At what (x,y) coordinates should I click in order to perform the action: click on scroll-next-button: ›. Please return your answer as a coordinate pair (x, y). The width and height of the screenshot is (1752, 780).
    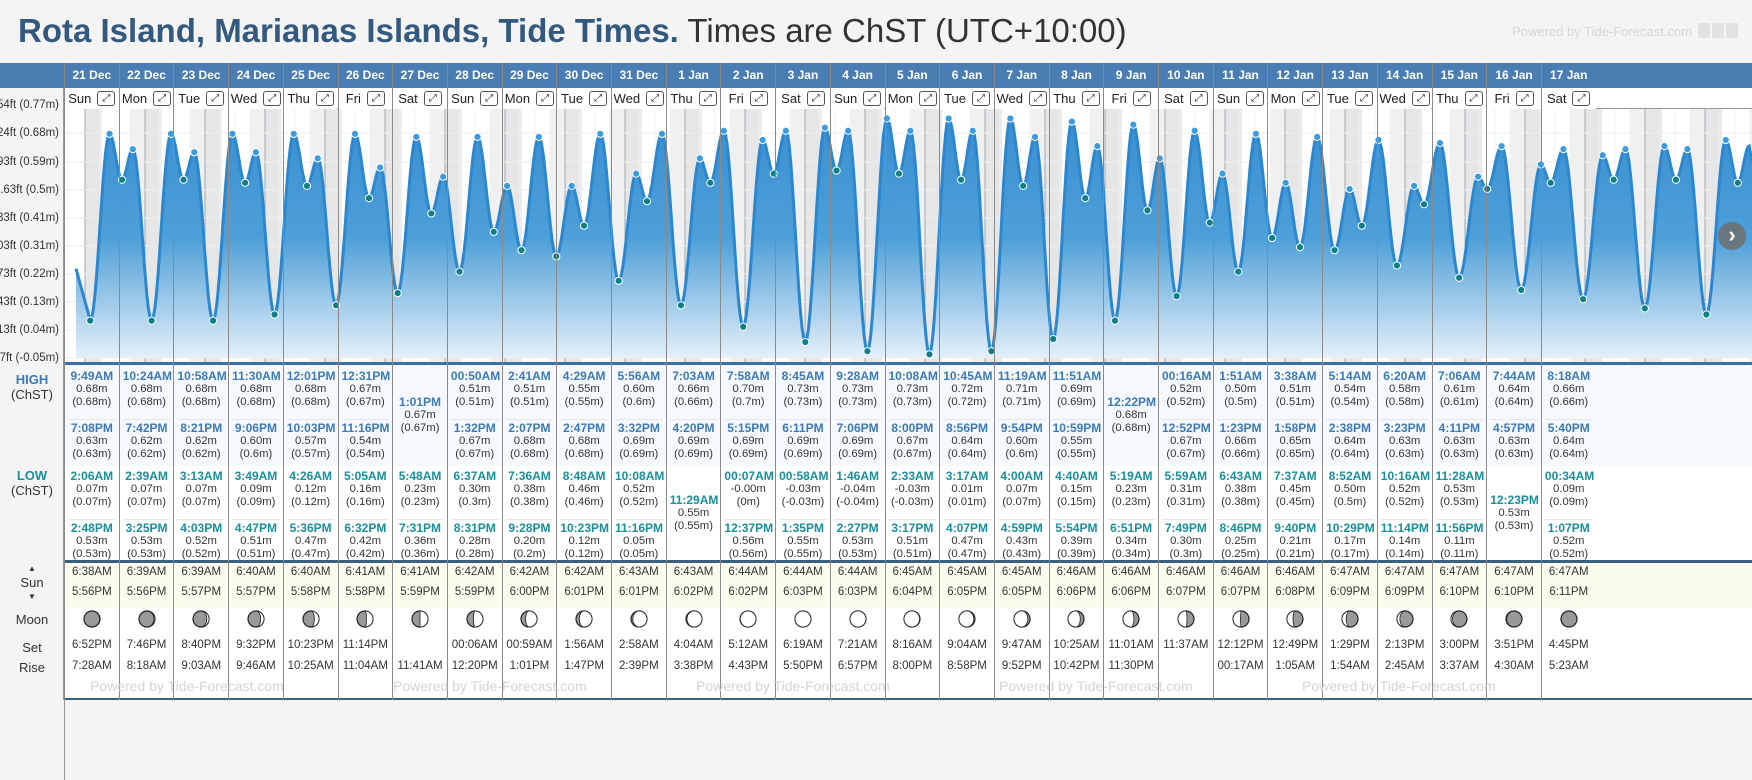
    Looking at the image, I should click on (1732, 236).